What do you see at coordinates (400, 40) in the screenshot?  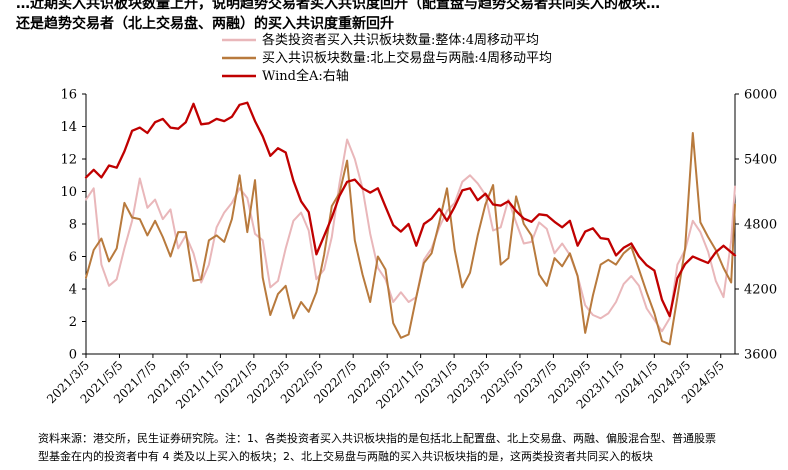 I see `legend-label-1: 各类投资者买入共识板块数量:整体:4周移动平均` at bounding box center [400, 40].